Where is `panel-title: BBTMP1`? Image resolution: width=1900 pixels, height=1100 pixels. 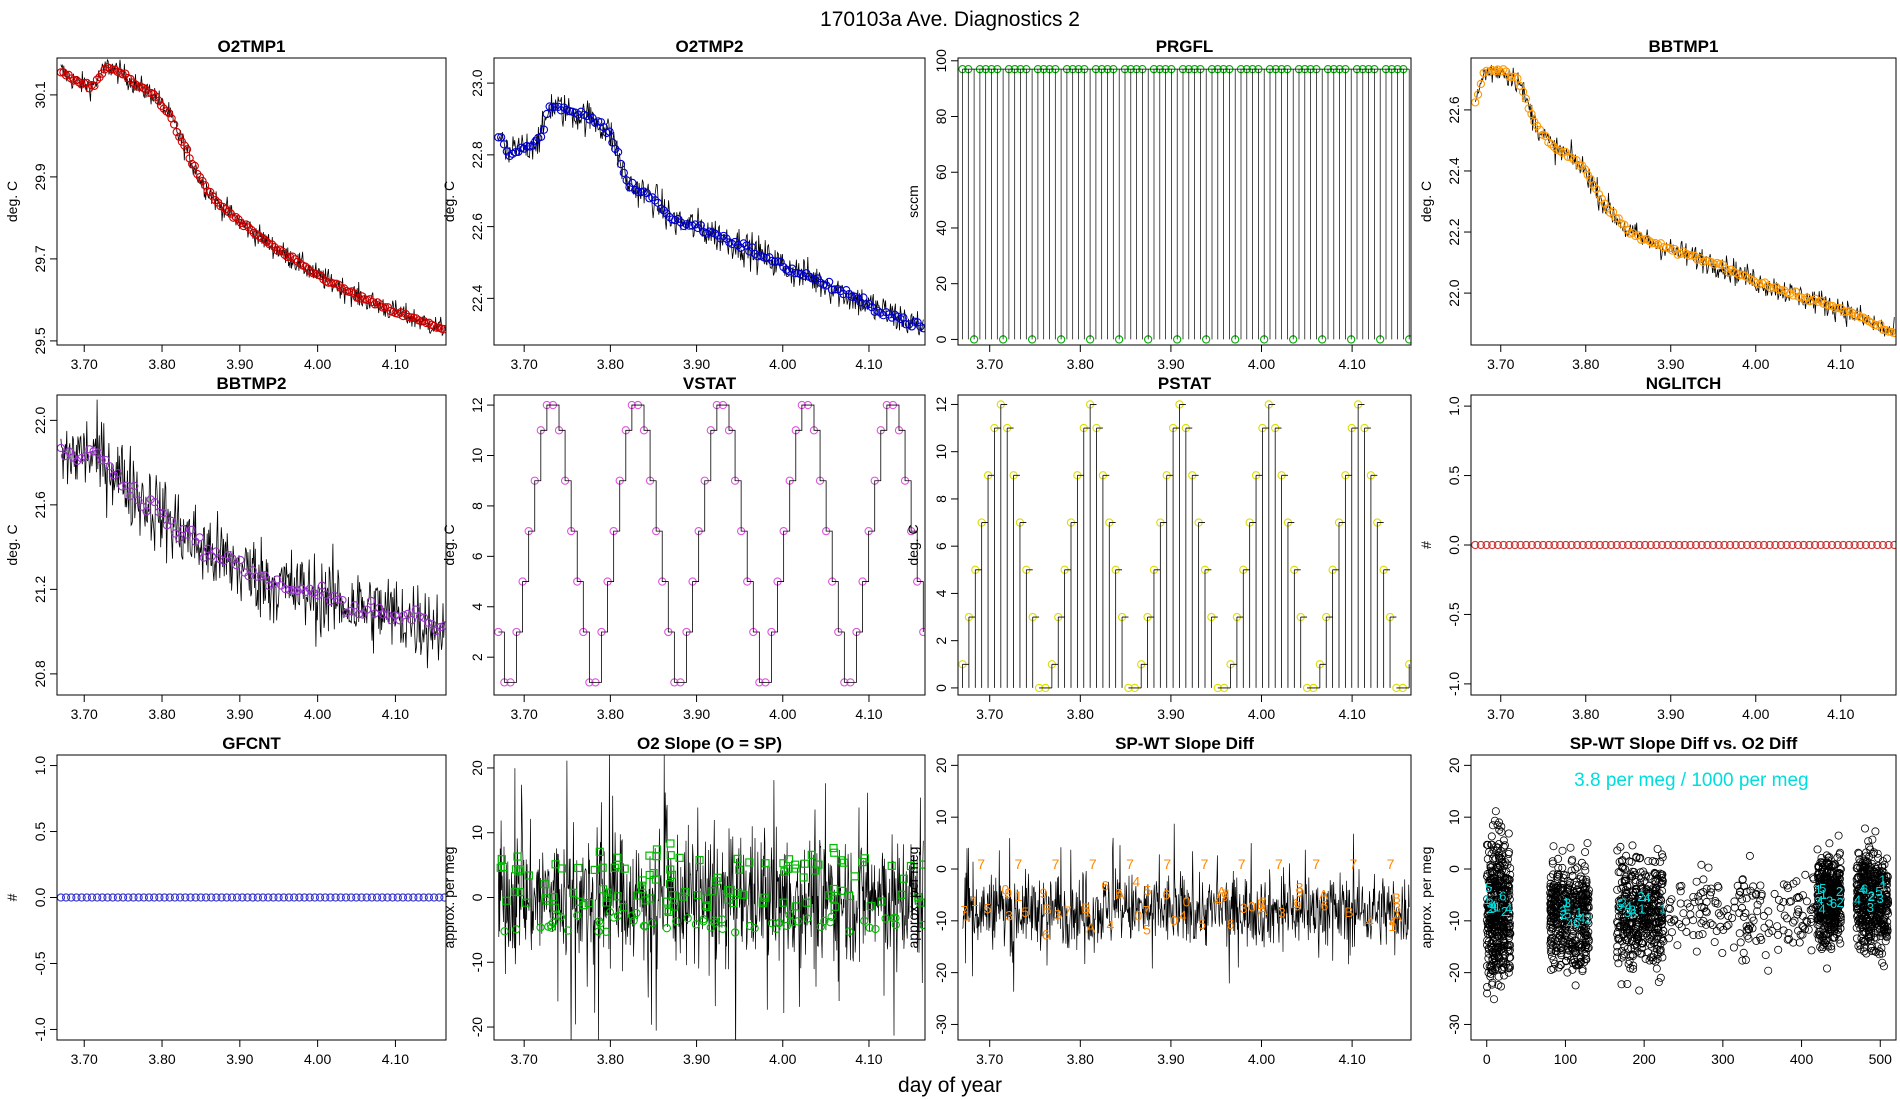
panel-title: BBTMP1 is located at coordinates (1684, 46).